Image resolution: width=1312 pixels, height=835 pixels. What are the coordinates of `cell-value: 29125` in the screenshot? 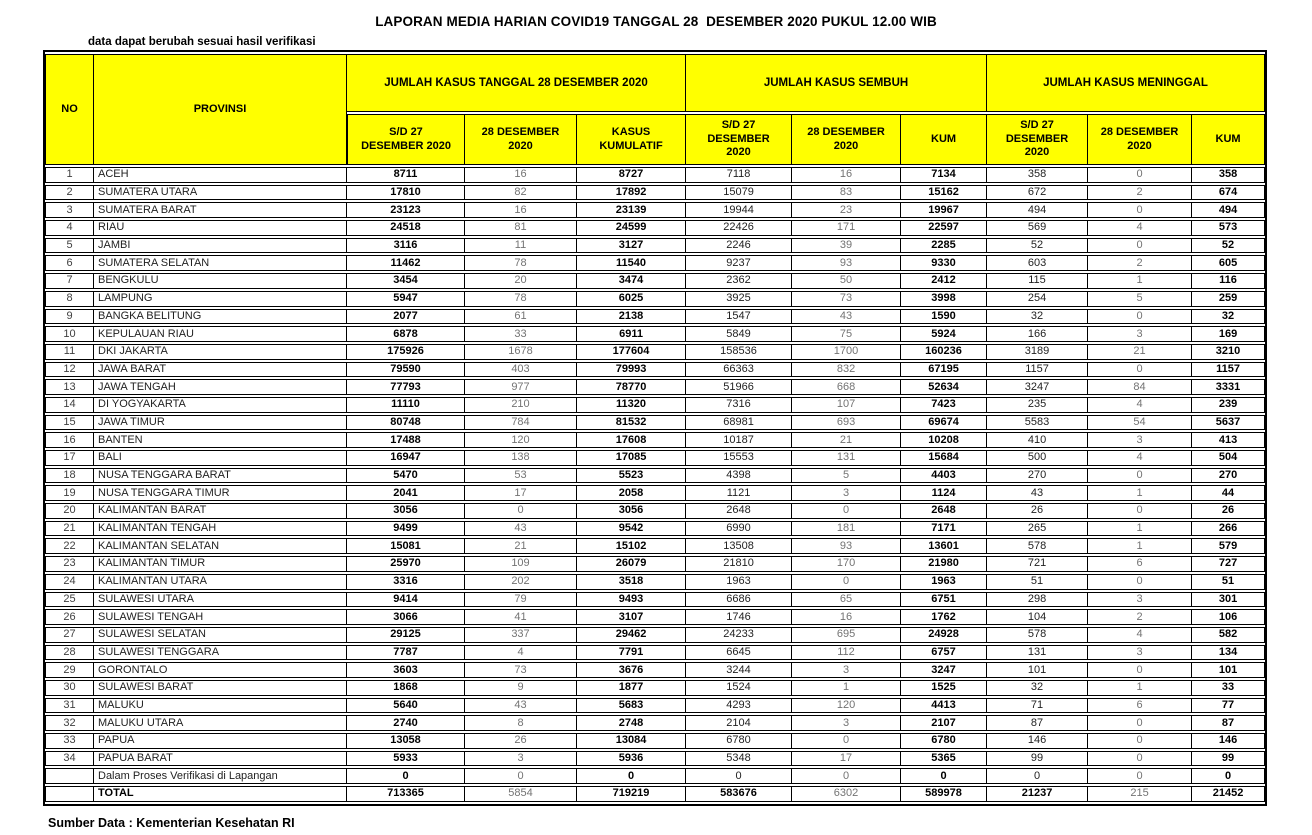 It's located at (406, 634).